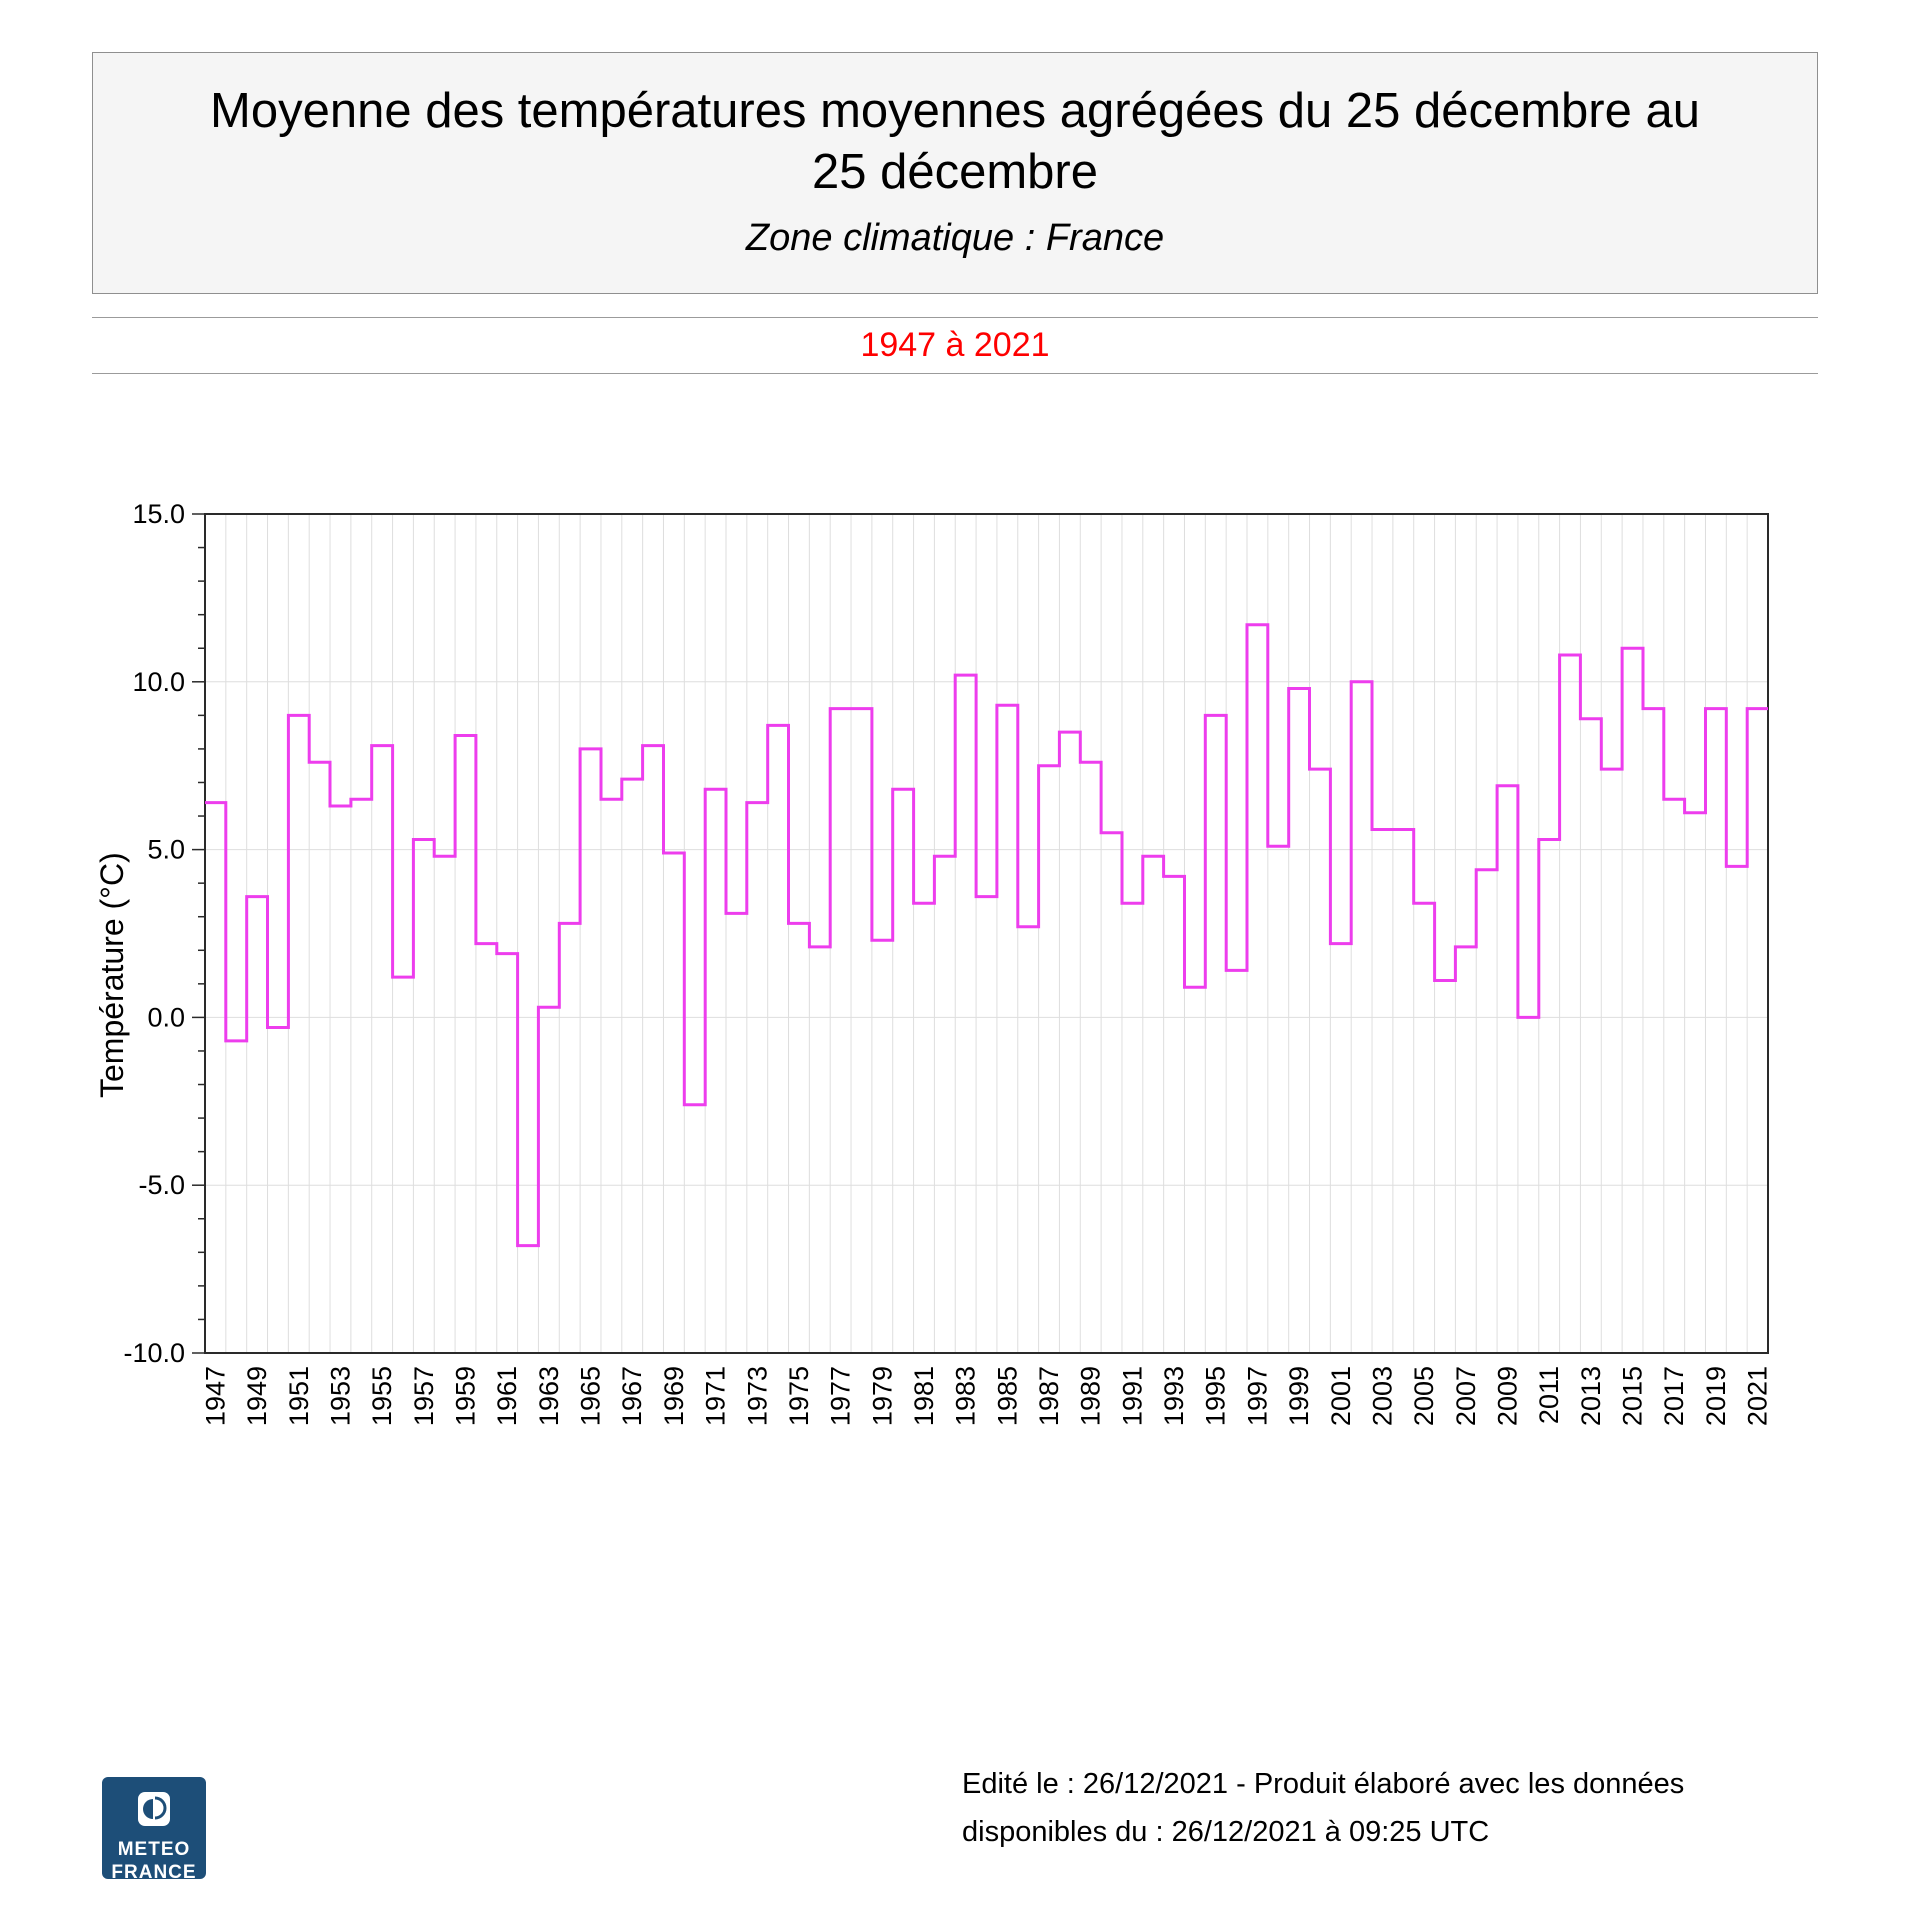  I want to click on x-tick-label: 2015, so click(1633, 1396).